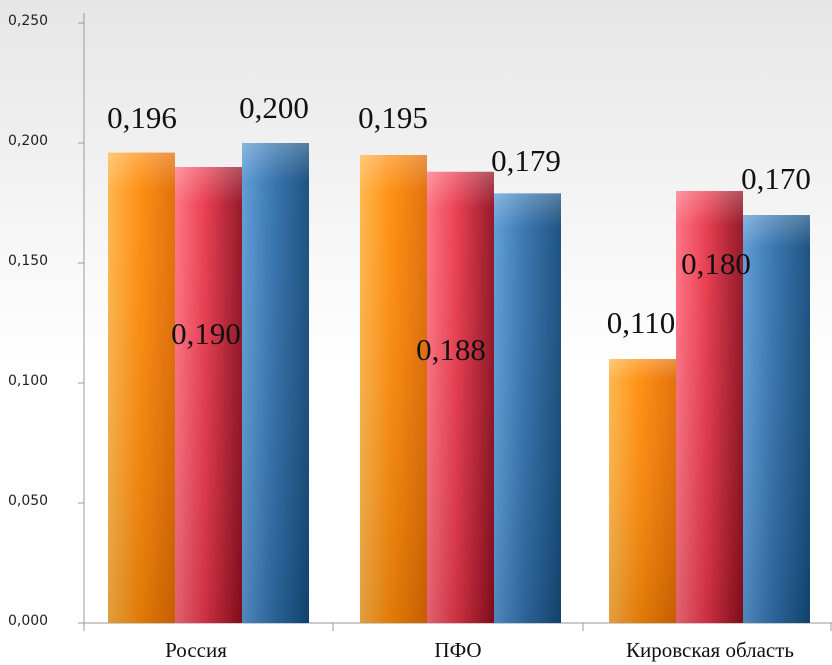 The image size is (832, 665). Describe the element at coordinates (274, 107) in the screenshot. I see `data-label: 0,200` at that location.